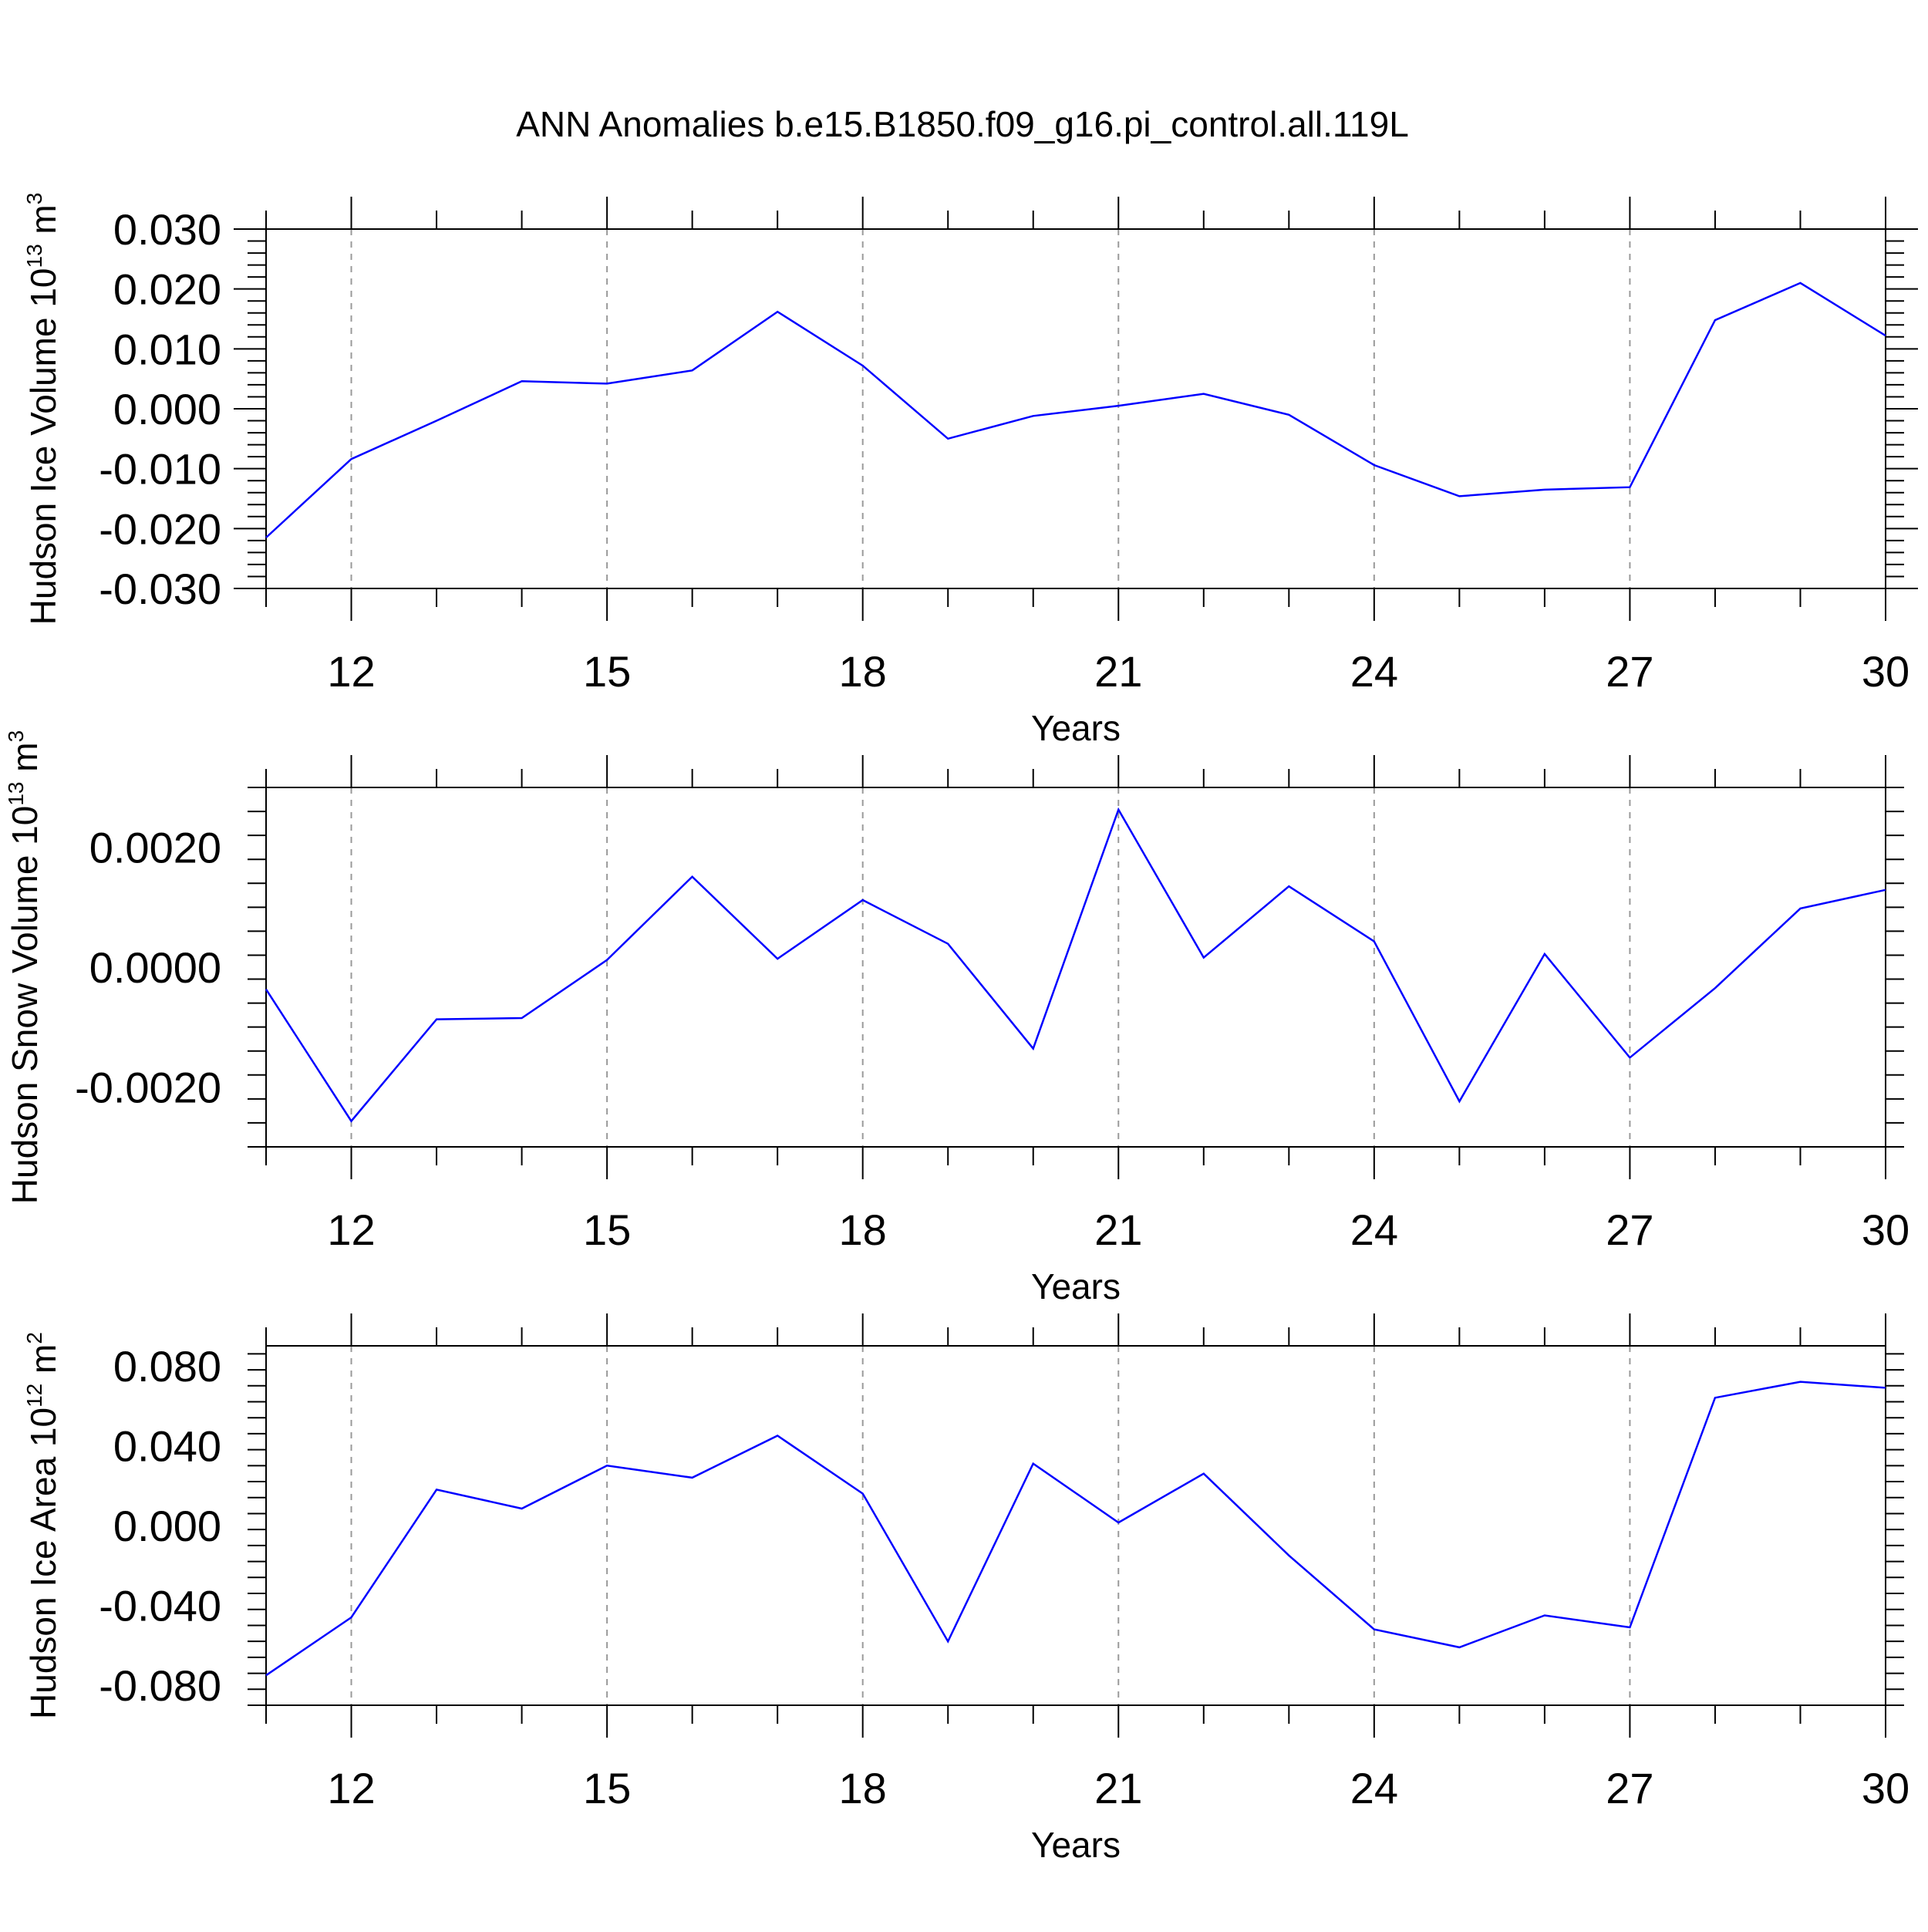 The image size is (1928, 1932). What do you see at coordinates (43, 446) in the screenshot?
I see `y-axis-label-text: Hudson Ice Volume 10` at bounding box center [43, 446].